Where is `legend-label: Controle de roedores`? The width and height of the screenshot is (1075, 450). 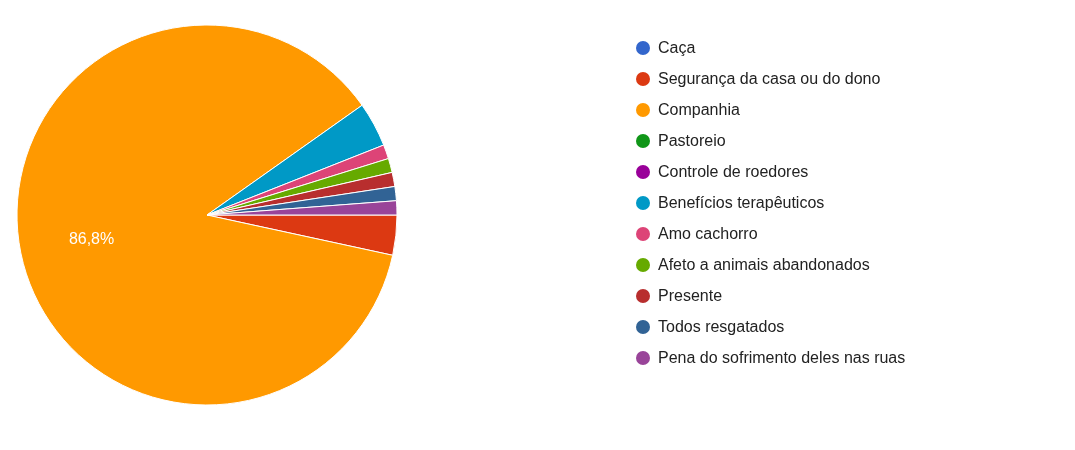 legend-label: Controle de roedores is located at coordinates (733, 171).